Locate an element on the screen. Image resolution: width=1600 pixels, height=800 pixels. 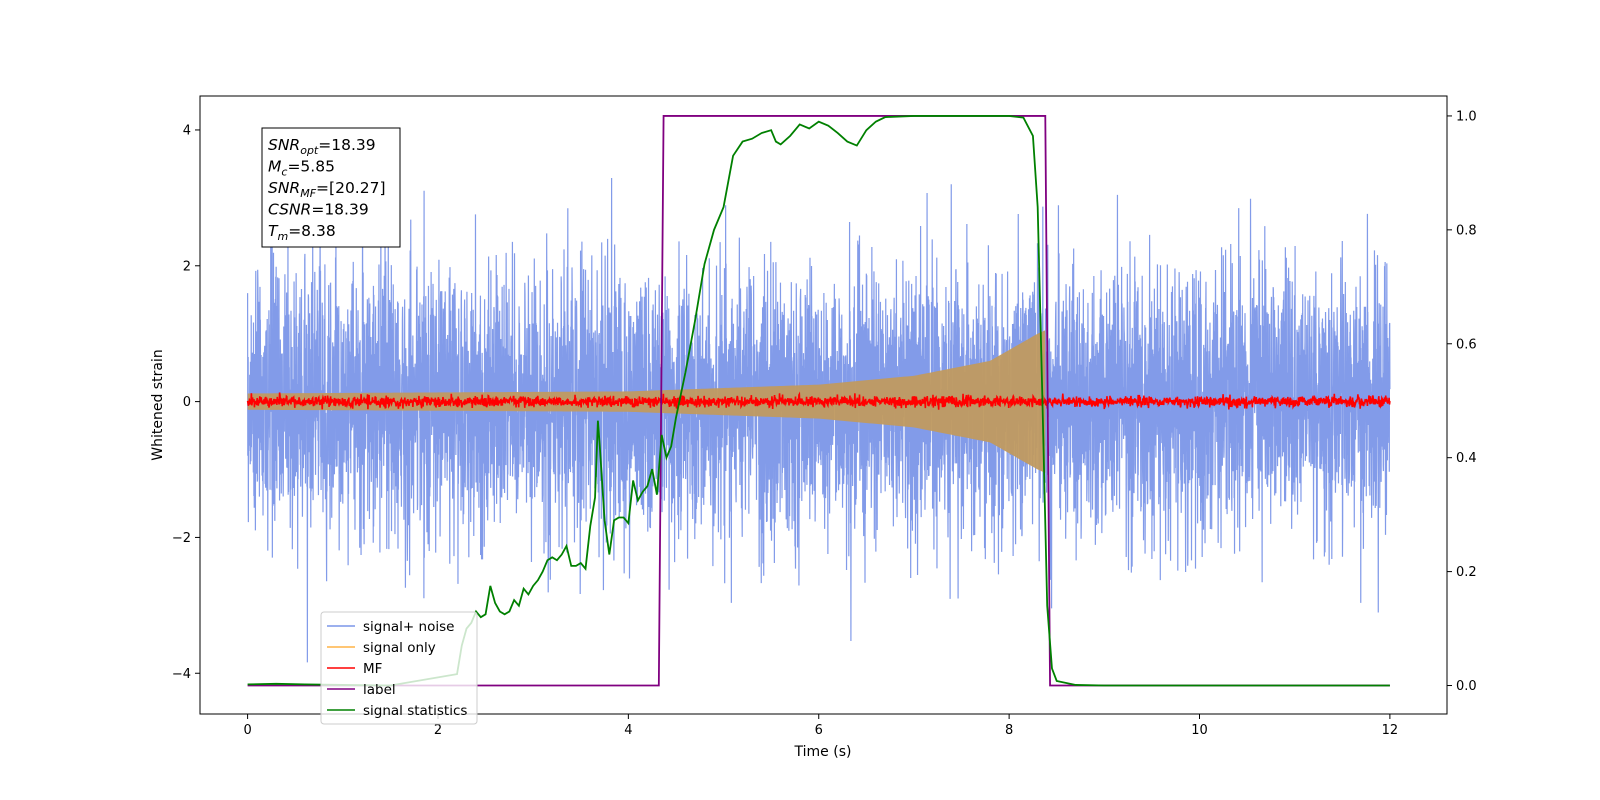
y-right-tick-label: 0.0 is located at coordinates (1466, 686).